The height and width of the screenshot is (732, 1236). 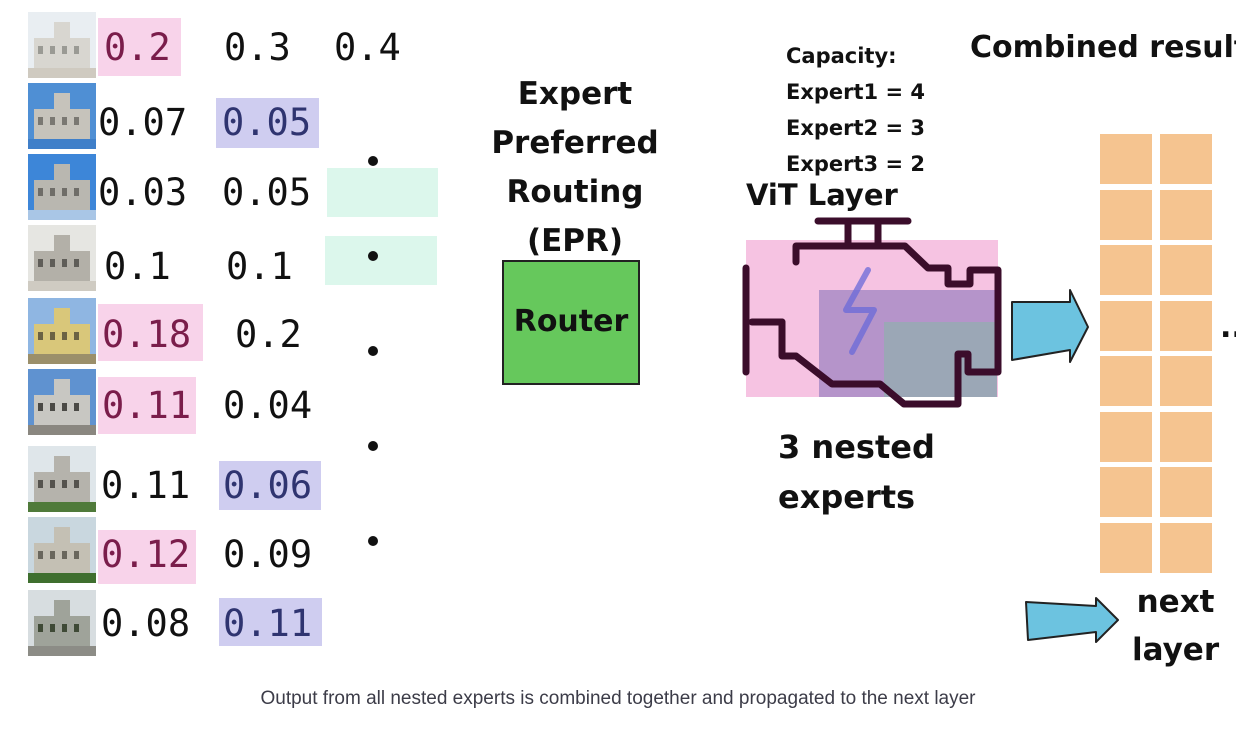 I want to click on nested-experts-line: experts, so click(x=847, y=497).